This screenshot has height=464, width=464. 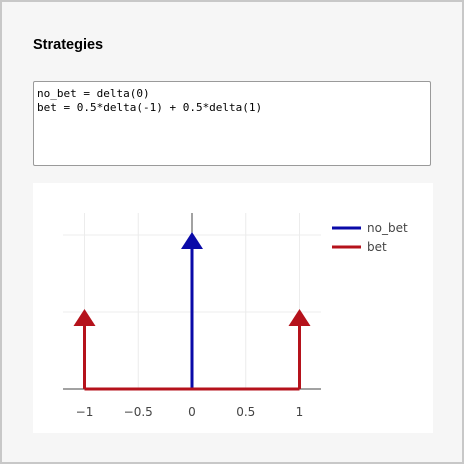 I want to click on x-tick-label: 0.5, so click(x=245, y=412).